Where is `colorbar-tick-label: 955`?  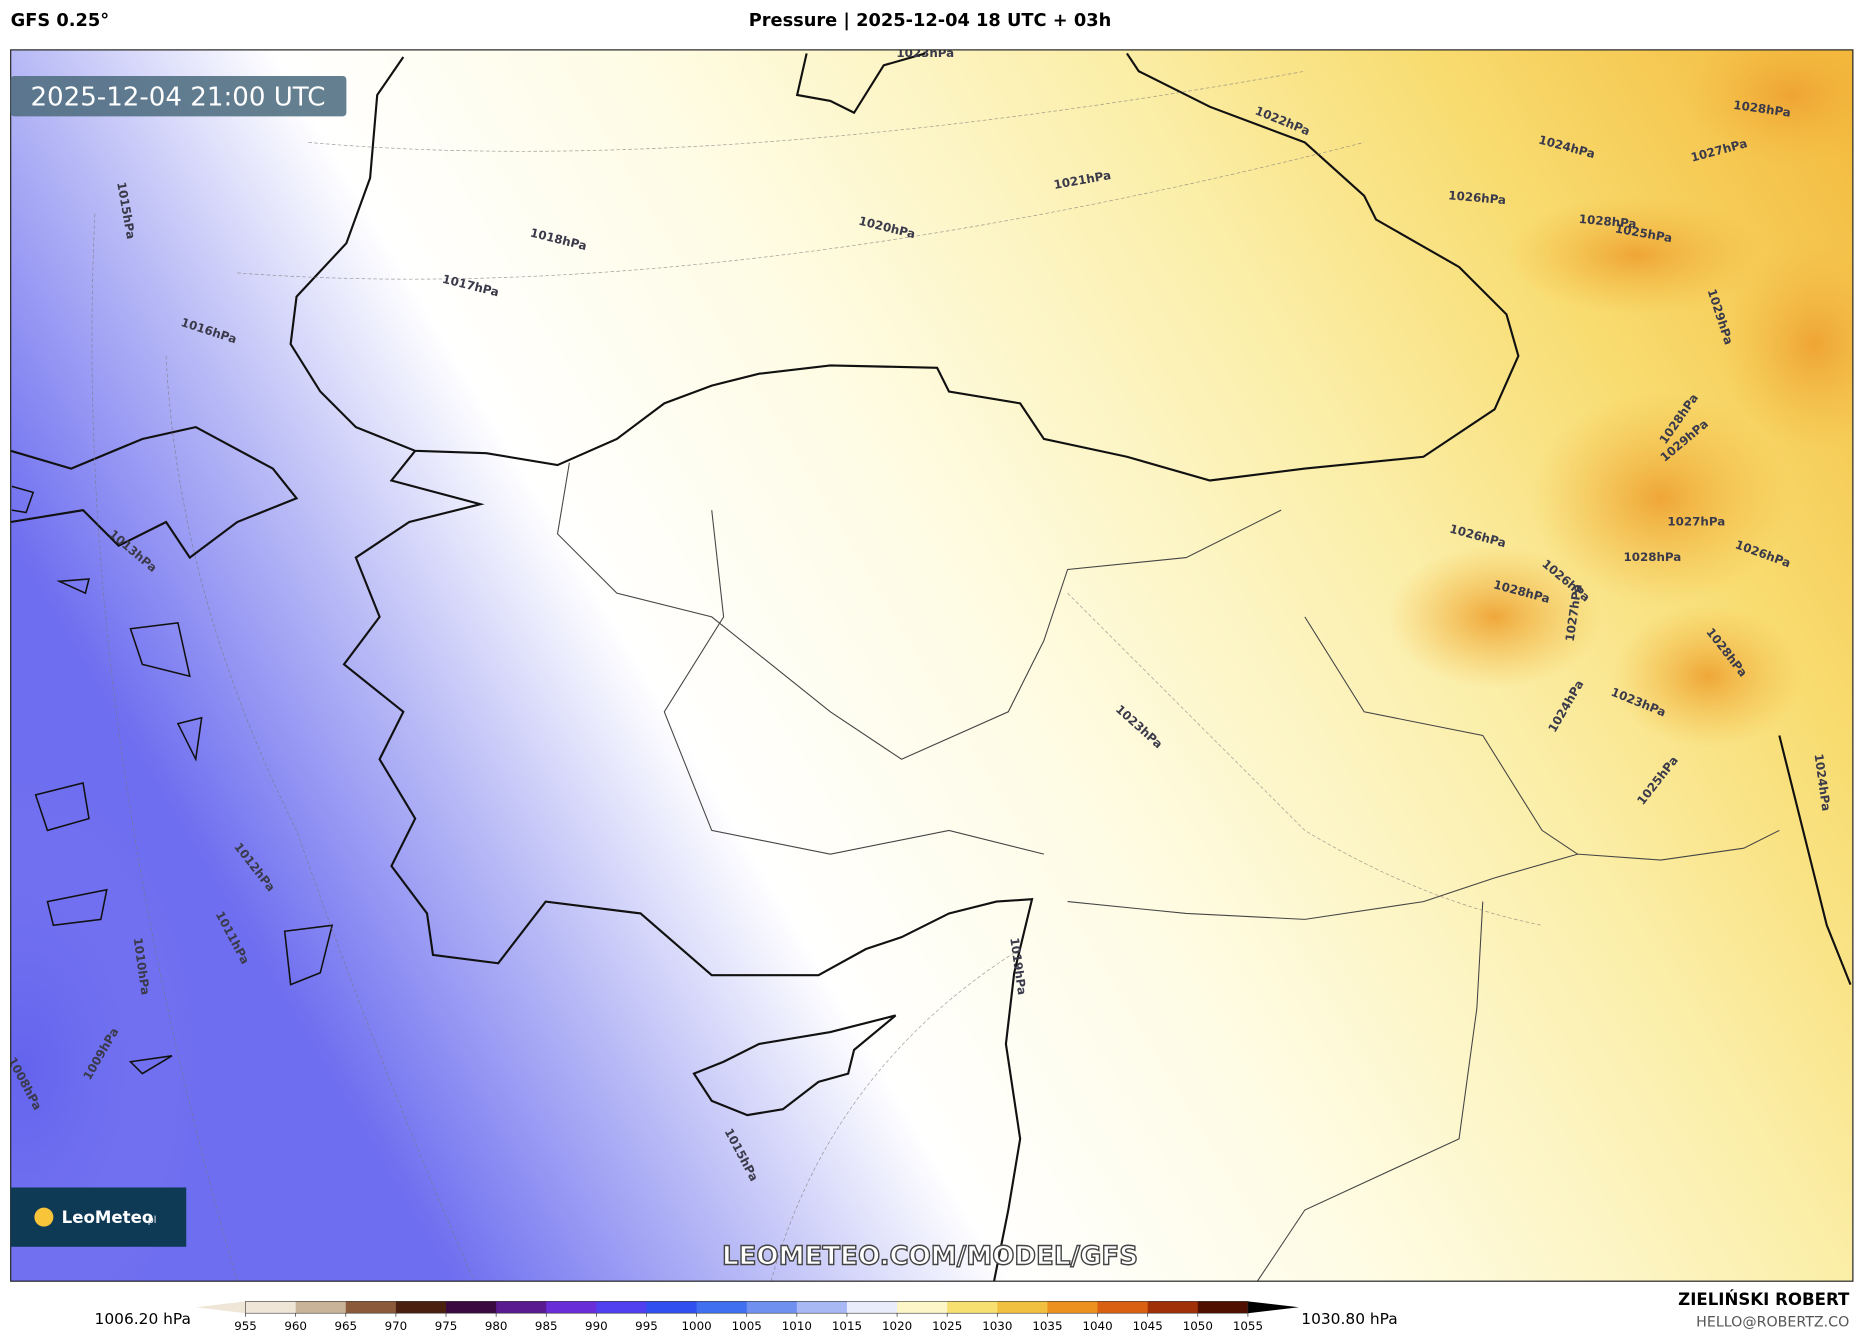 colorbar-tick-label: 955 is located at coordinates (245, 1326).